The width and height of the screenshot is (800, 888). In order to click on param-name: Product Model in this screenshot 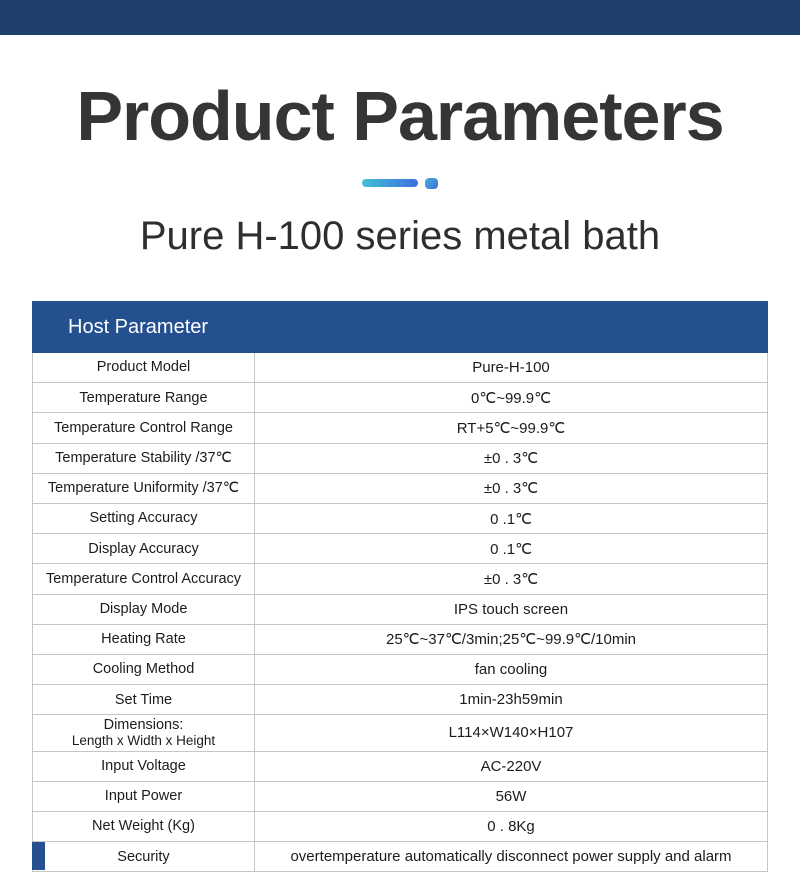, I will do `click(144, 368)`.